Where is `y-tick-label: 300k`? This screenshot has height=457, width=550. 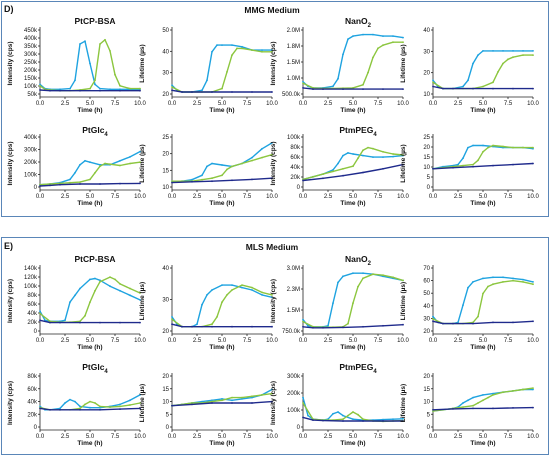
y-tick-label: 300k is located at coordinates (31, 151).